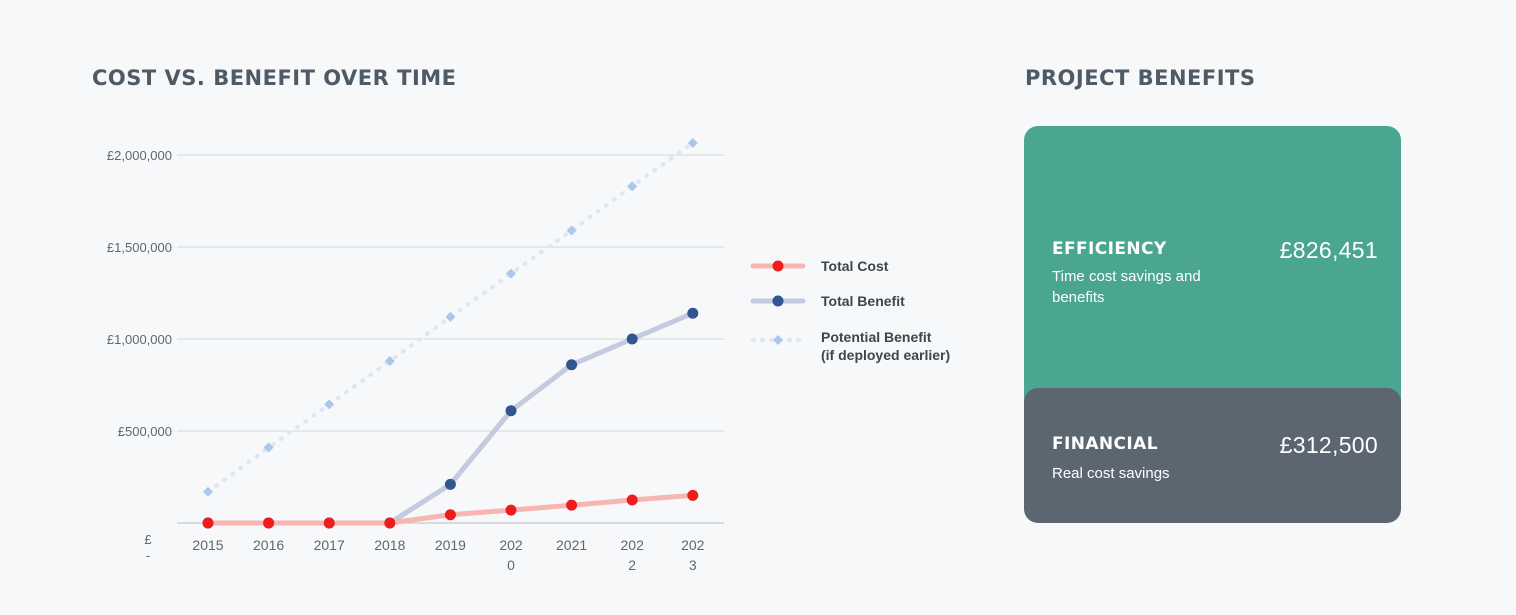 Image resolution: width=1516 pixels, height=615 pixels. I want to click on benefits-title: Project Benefits, so click(1140, 78).